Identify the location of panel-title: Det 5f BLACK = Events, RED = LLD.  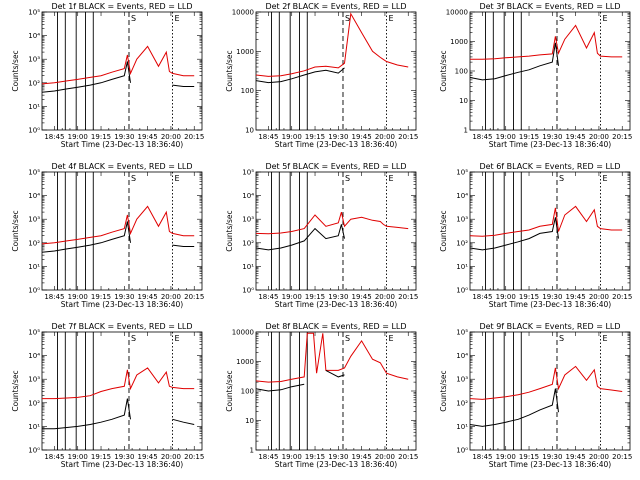
(335, 166).